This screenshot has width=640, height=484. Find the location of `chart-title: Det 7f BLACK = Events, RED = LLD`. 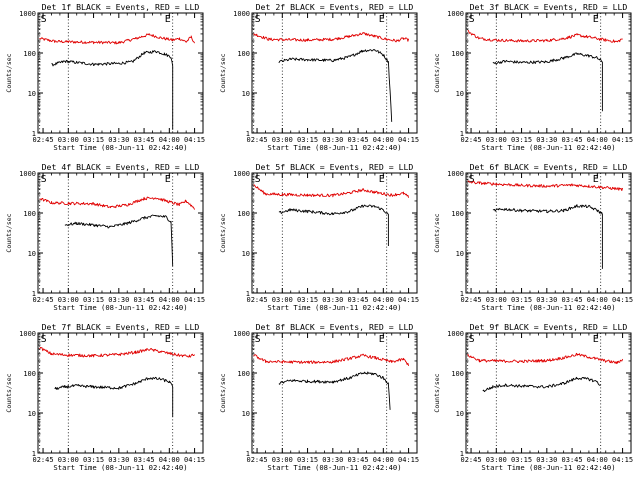

chart-title: Det 7f BLACK = Events, RED = LLD is located at coordinates (121, 327).